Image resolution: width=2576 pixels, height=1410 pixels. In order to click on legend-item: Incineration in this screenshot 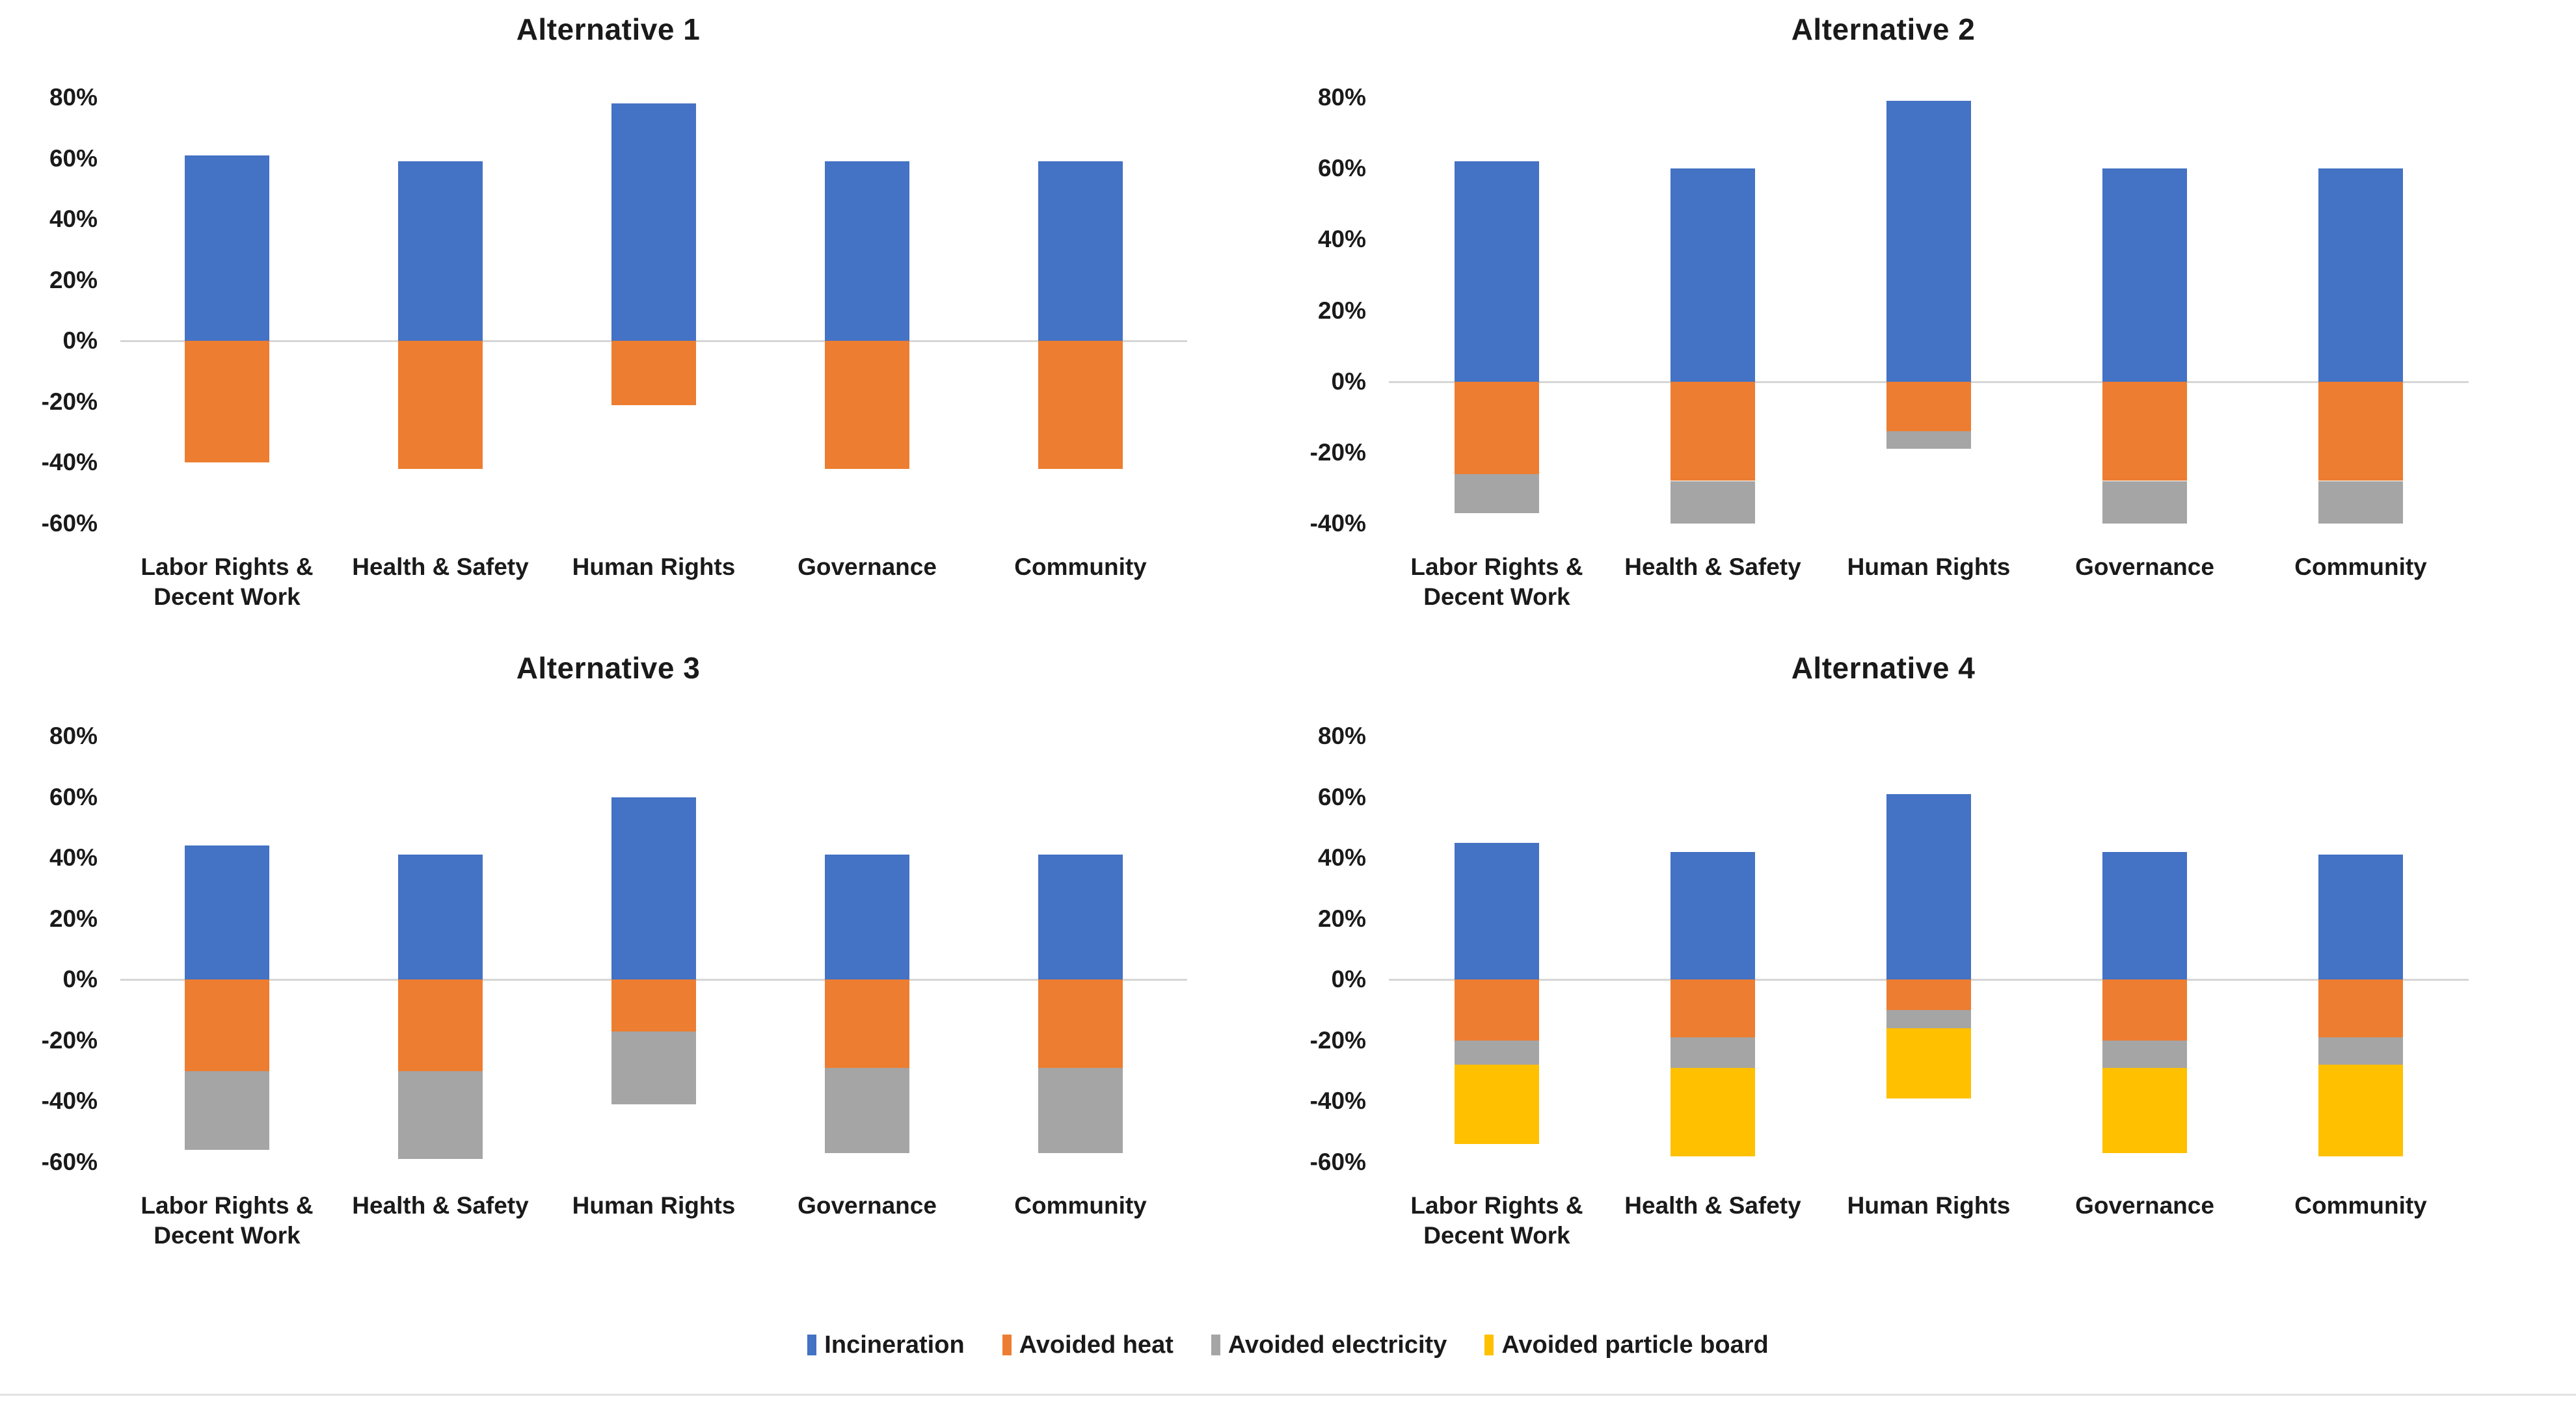, I will do `click(886, 1345)`.